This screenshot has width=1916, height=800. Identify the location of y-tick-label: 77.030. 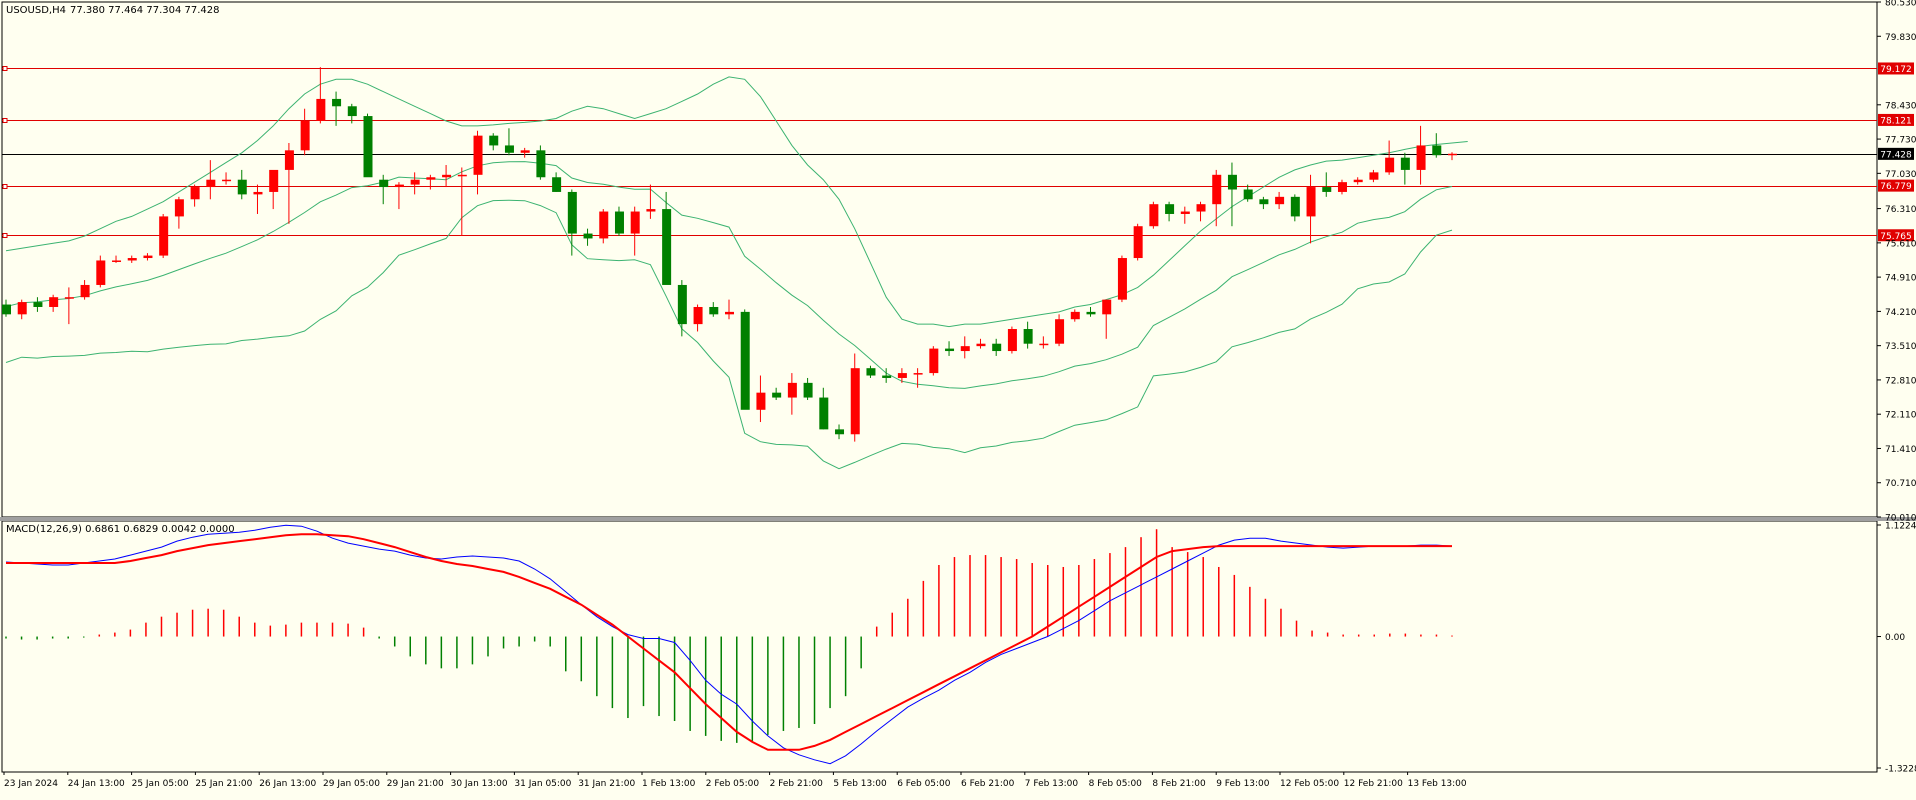
(1900, 175).